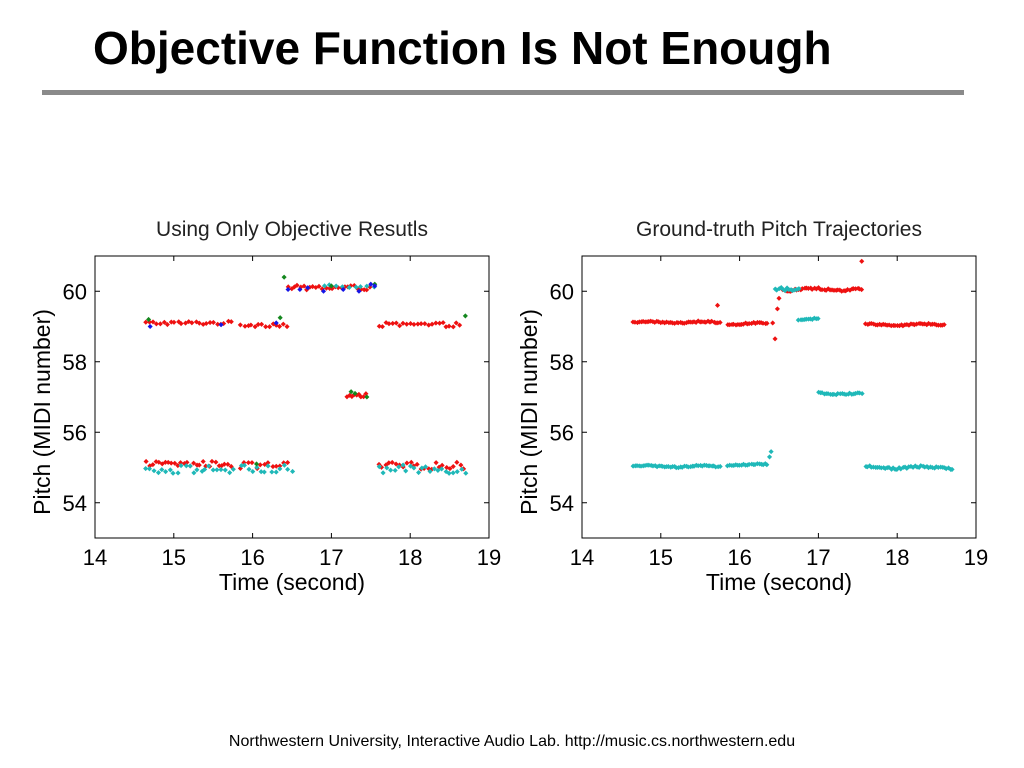 The height and width of the screenshot is (768, 1024). What do you see at coordinates (818, 557) in the screenshot?
I see `x-tick-label: 17` at bounding box center [818, 557].